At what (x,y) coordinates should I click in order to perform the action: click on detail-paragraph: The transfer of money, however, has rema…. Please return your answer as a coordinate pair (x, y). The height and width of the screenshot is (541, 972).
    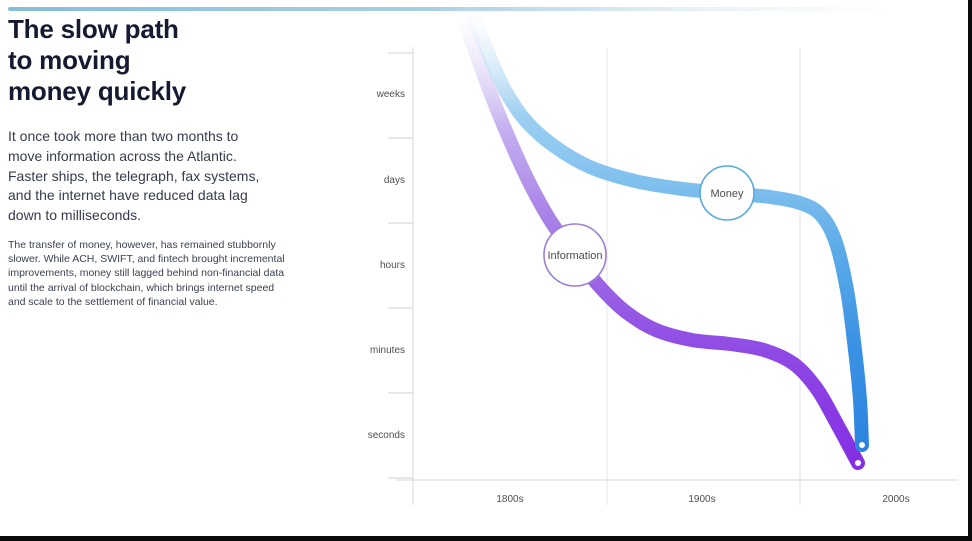
    Looking at the image, I should click on (146, 273).